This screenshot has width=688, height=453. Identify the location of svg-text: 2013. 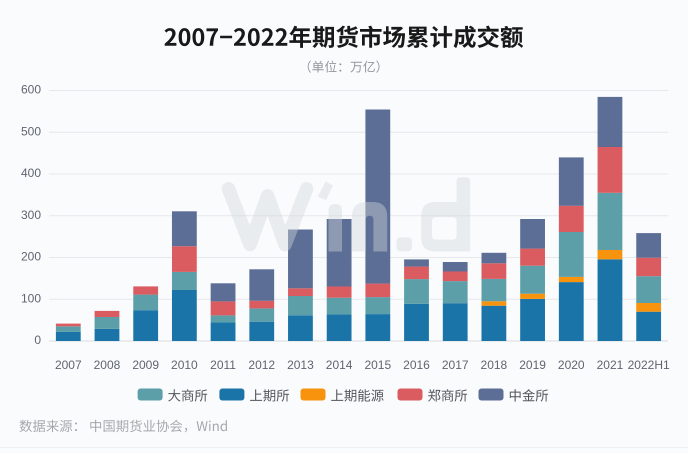
(300, 365).